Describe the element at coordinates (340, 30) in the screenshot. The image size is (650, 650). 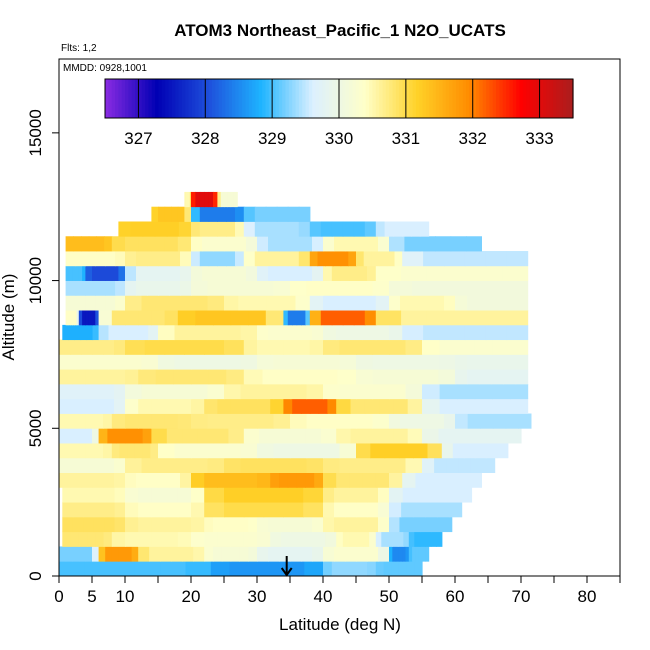
I see `chart-title: ATOM3 Northeast_Pacific_1 N2O_UCATS` at that location.